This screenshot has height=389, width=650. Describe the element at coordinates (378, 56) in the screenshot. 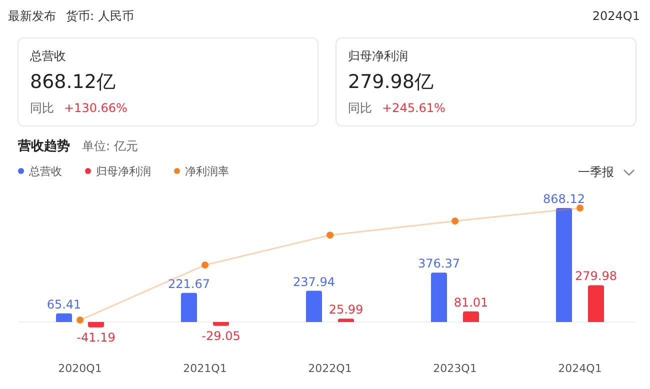

I see `text: 归母净利润` at that location.